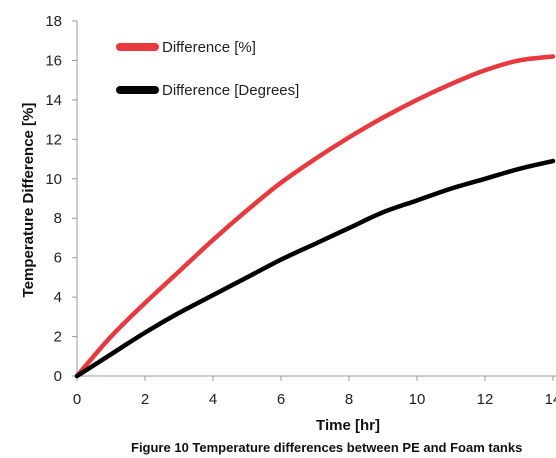 The image size is (556, 458). Describe the element at coordinates (58, 258) in the screenshot. I see `y-tick-label: 6` at that location.